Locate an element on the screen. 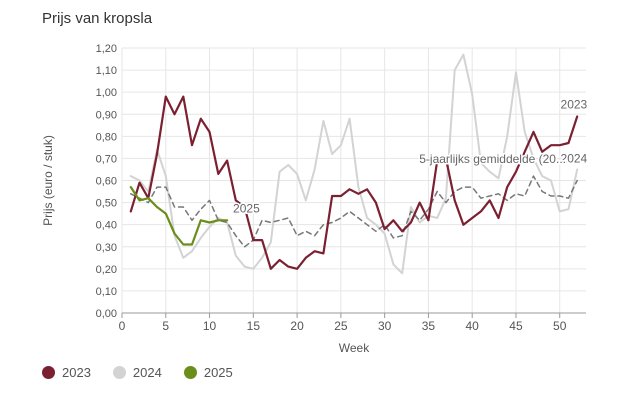 This screenshot has width=626, height=417. series-line-2025 is located at coordinates (179, 216).